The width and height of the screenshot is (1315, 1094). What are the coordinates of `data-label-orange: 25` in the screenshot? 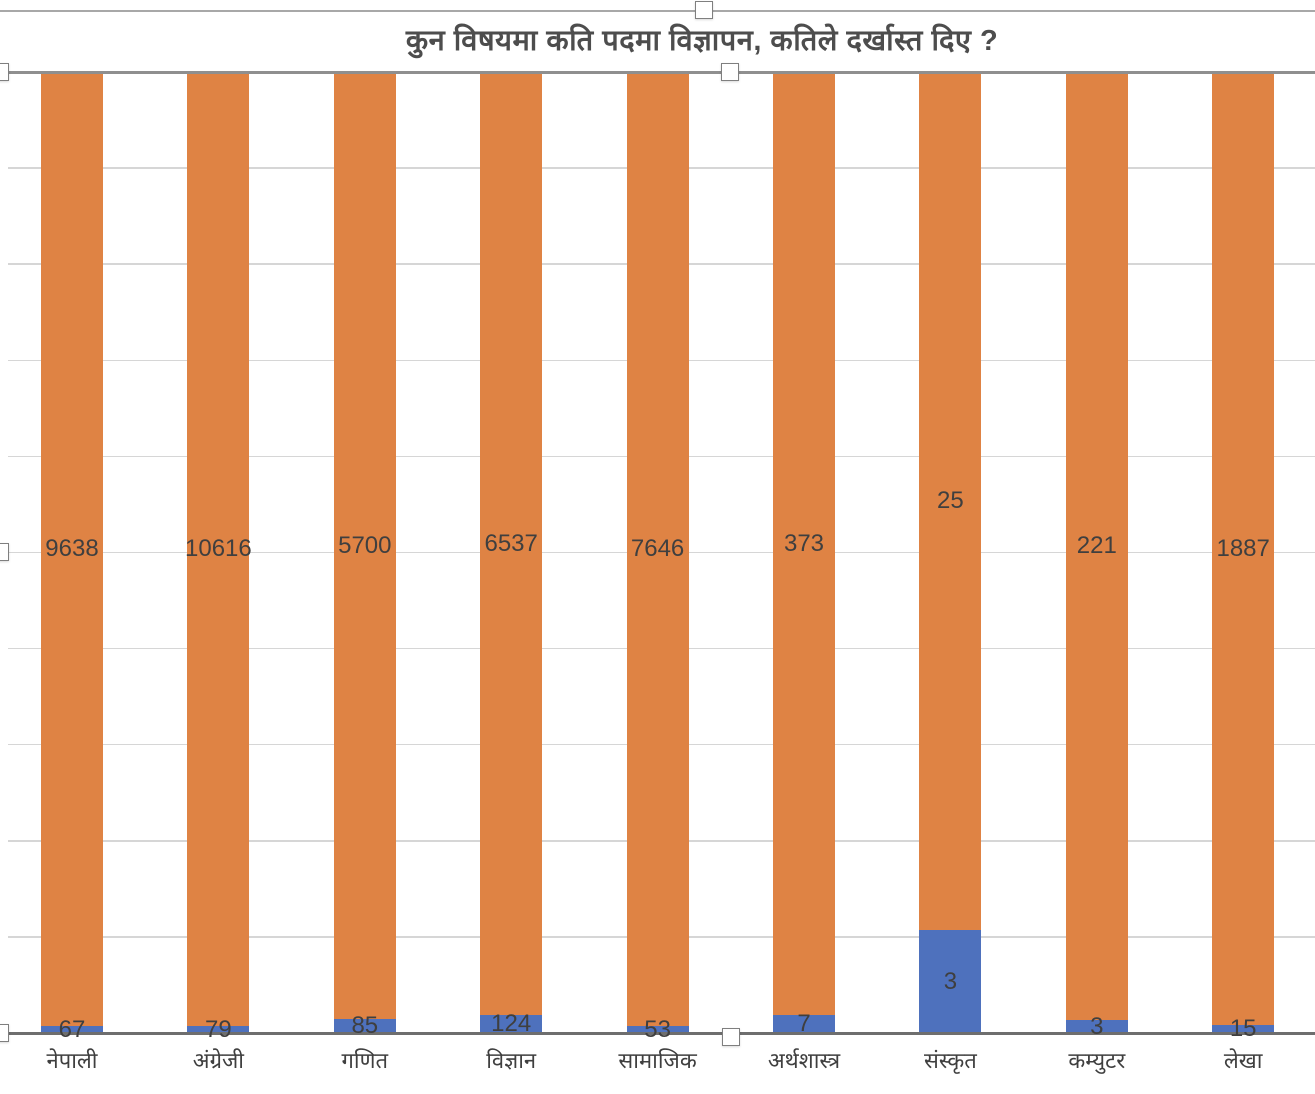 It's located at (950, 500).